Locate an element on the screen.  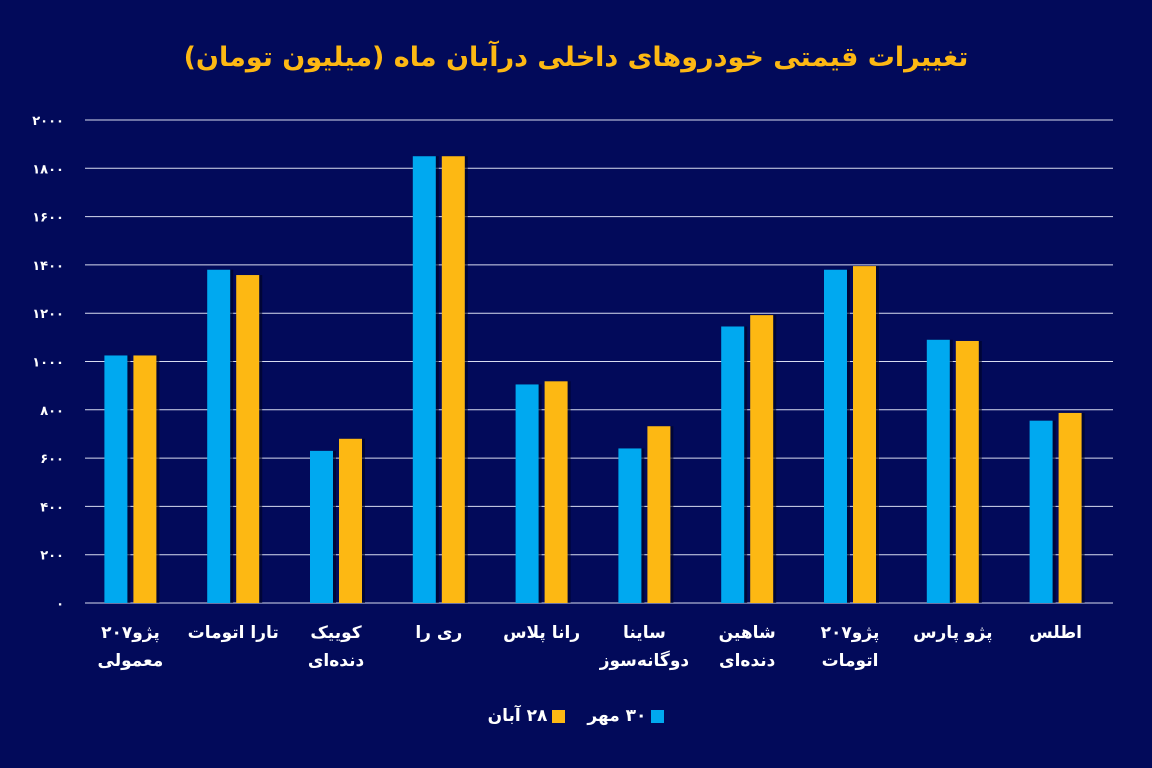
legend-item-series-0: ۳۰ مهر is located at coordinates (626, 716).